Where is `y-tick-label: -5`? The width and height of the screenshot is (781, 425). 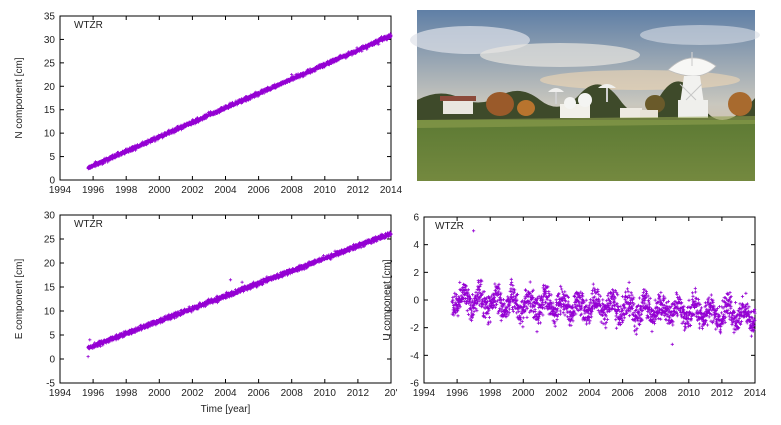
y-tick-label: -5 is located at coordinates (50, 384).